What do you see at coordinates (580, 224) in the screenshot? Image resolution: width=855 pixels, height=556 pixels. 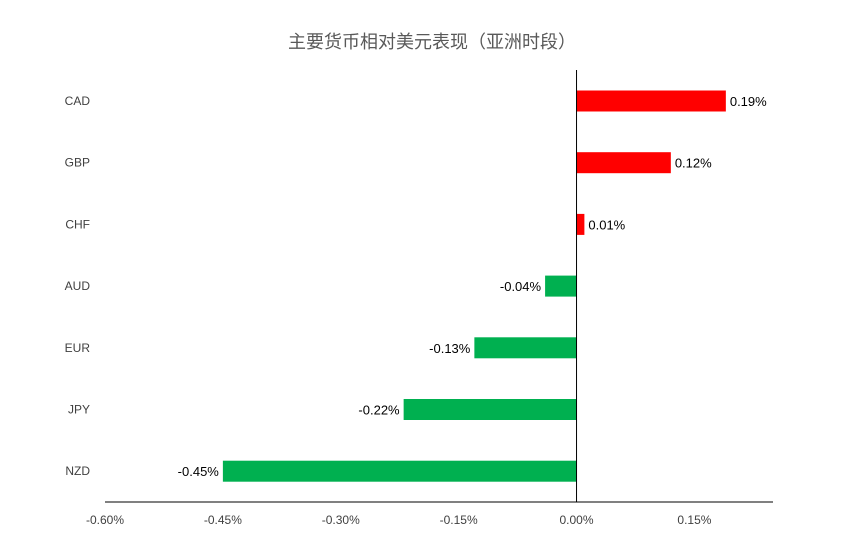 I see `bar-chf` at bounding box center [580, 224].